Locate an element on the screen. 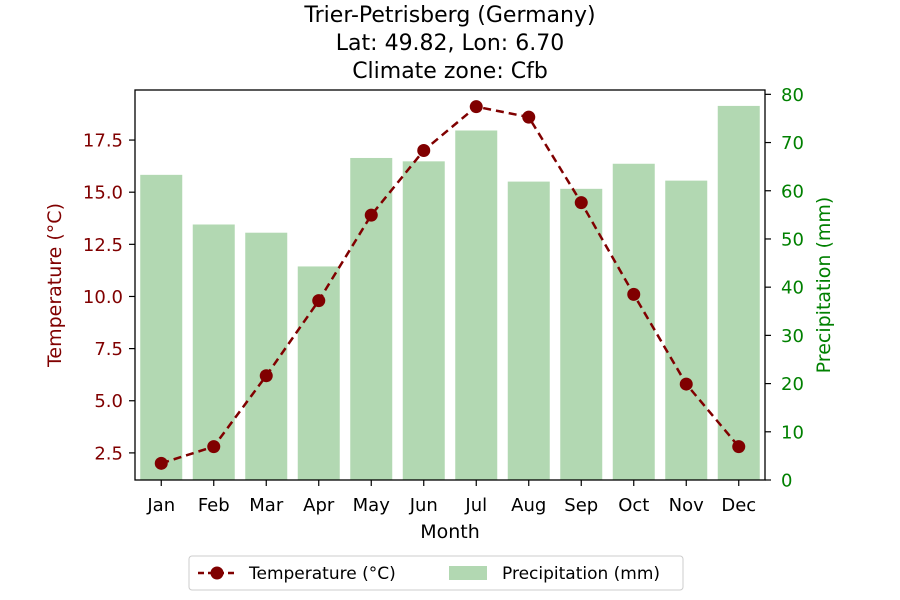 The width and height of the screenshot is (900, 600). x-axis-label: Month is located at coordinates (450, 532).